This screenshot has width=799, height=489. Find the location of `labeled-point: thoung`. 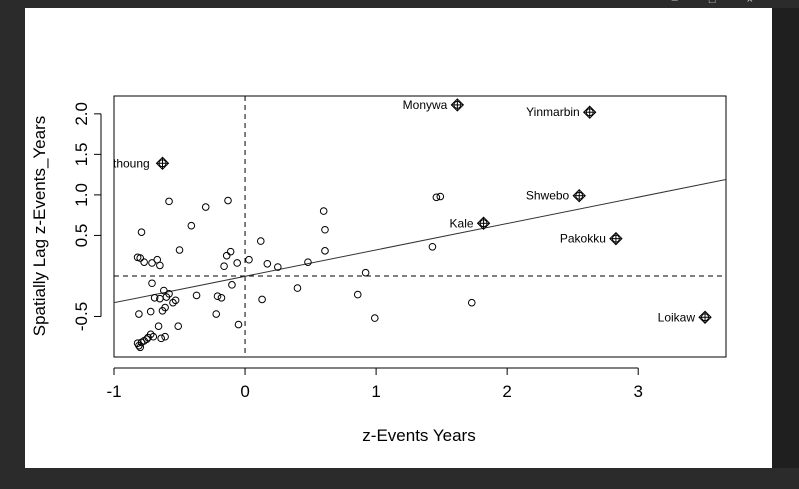

labeled-point: thoung is located at coordinates (141, 163).